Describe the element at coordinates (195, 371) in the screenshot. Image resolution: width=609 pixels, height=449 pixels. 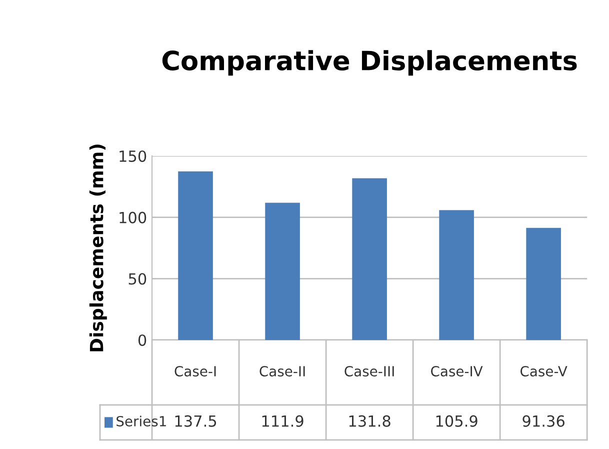
I see `x-tick-label: Case-I` at that location.